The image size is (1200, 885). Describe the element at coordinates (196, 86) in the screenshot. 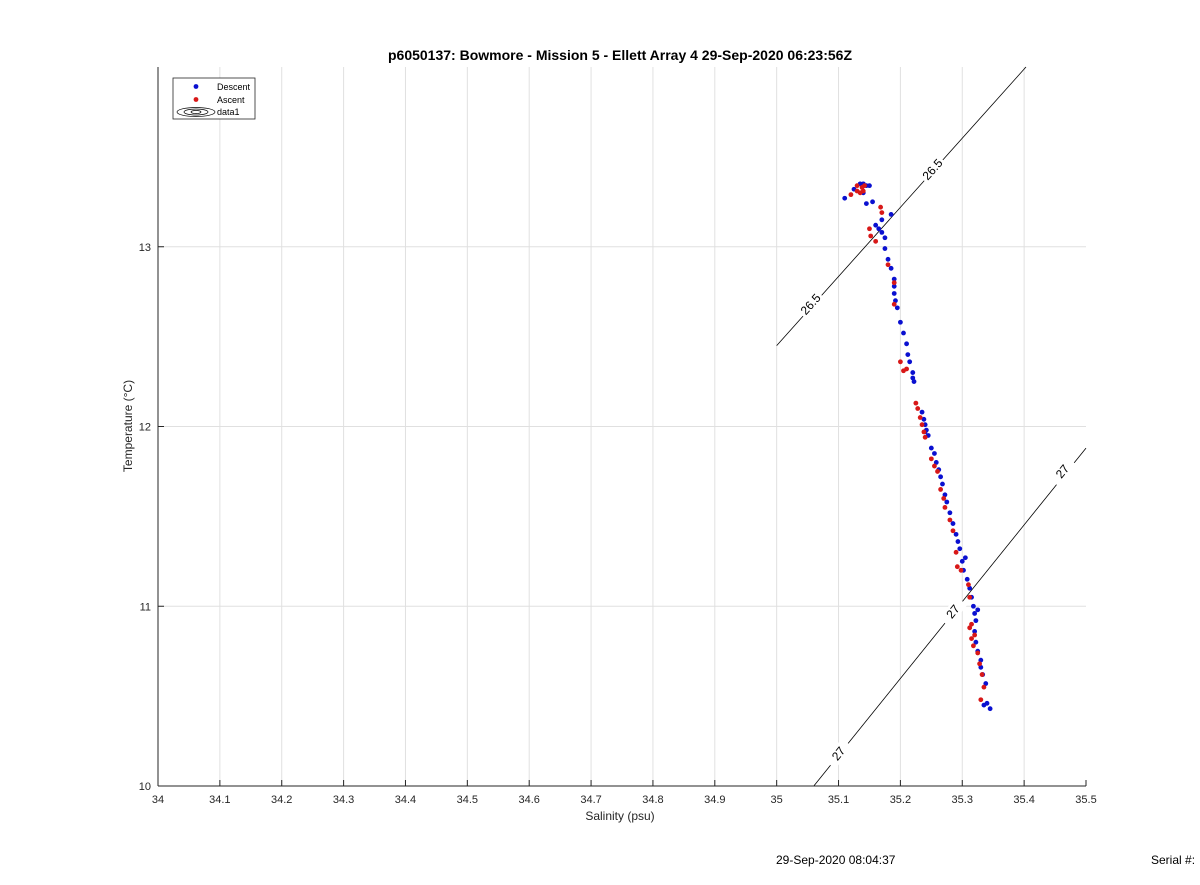

I see `legend-descent-marker` at that location.